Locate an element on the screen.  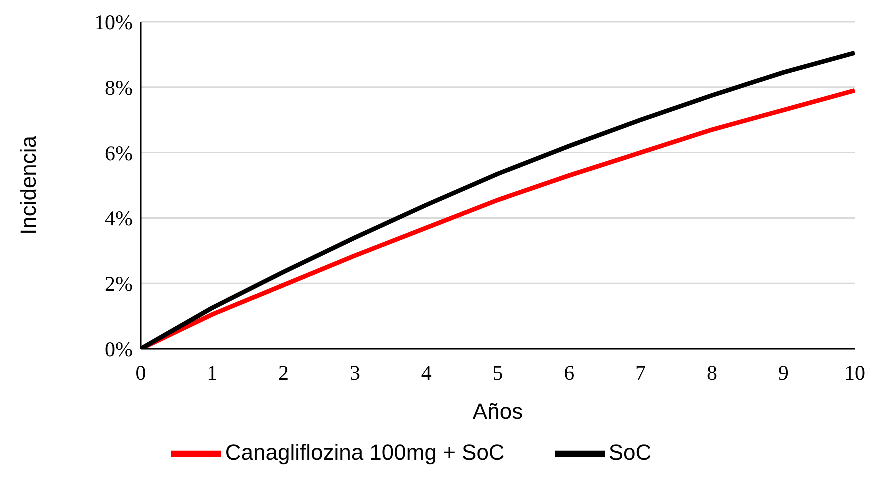
x-axis-title: Años is located at coordinates (498, 411).